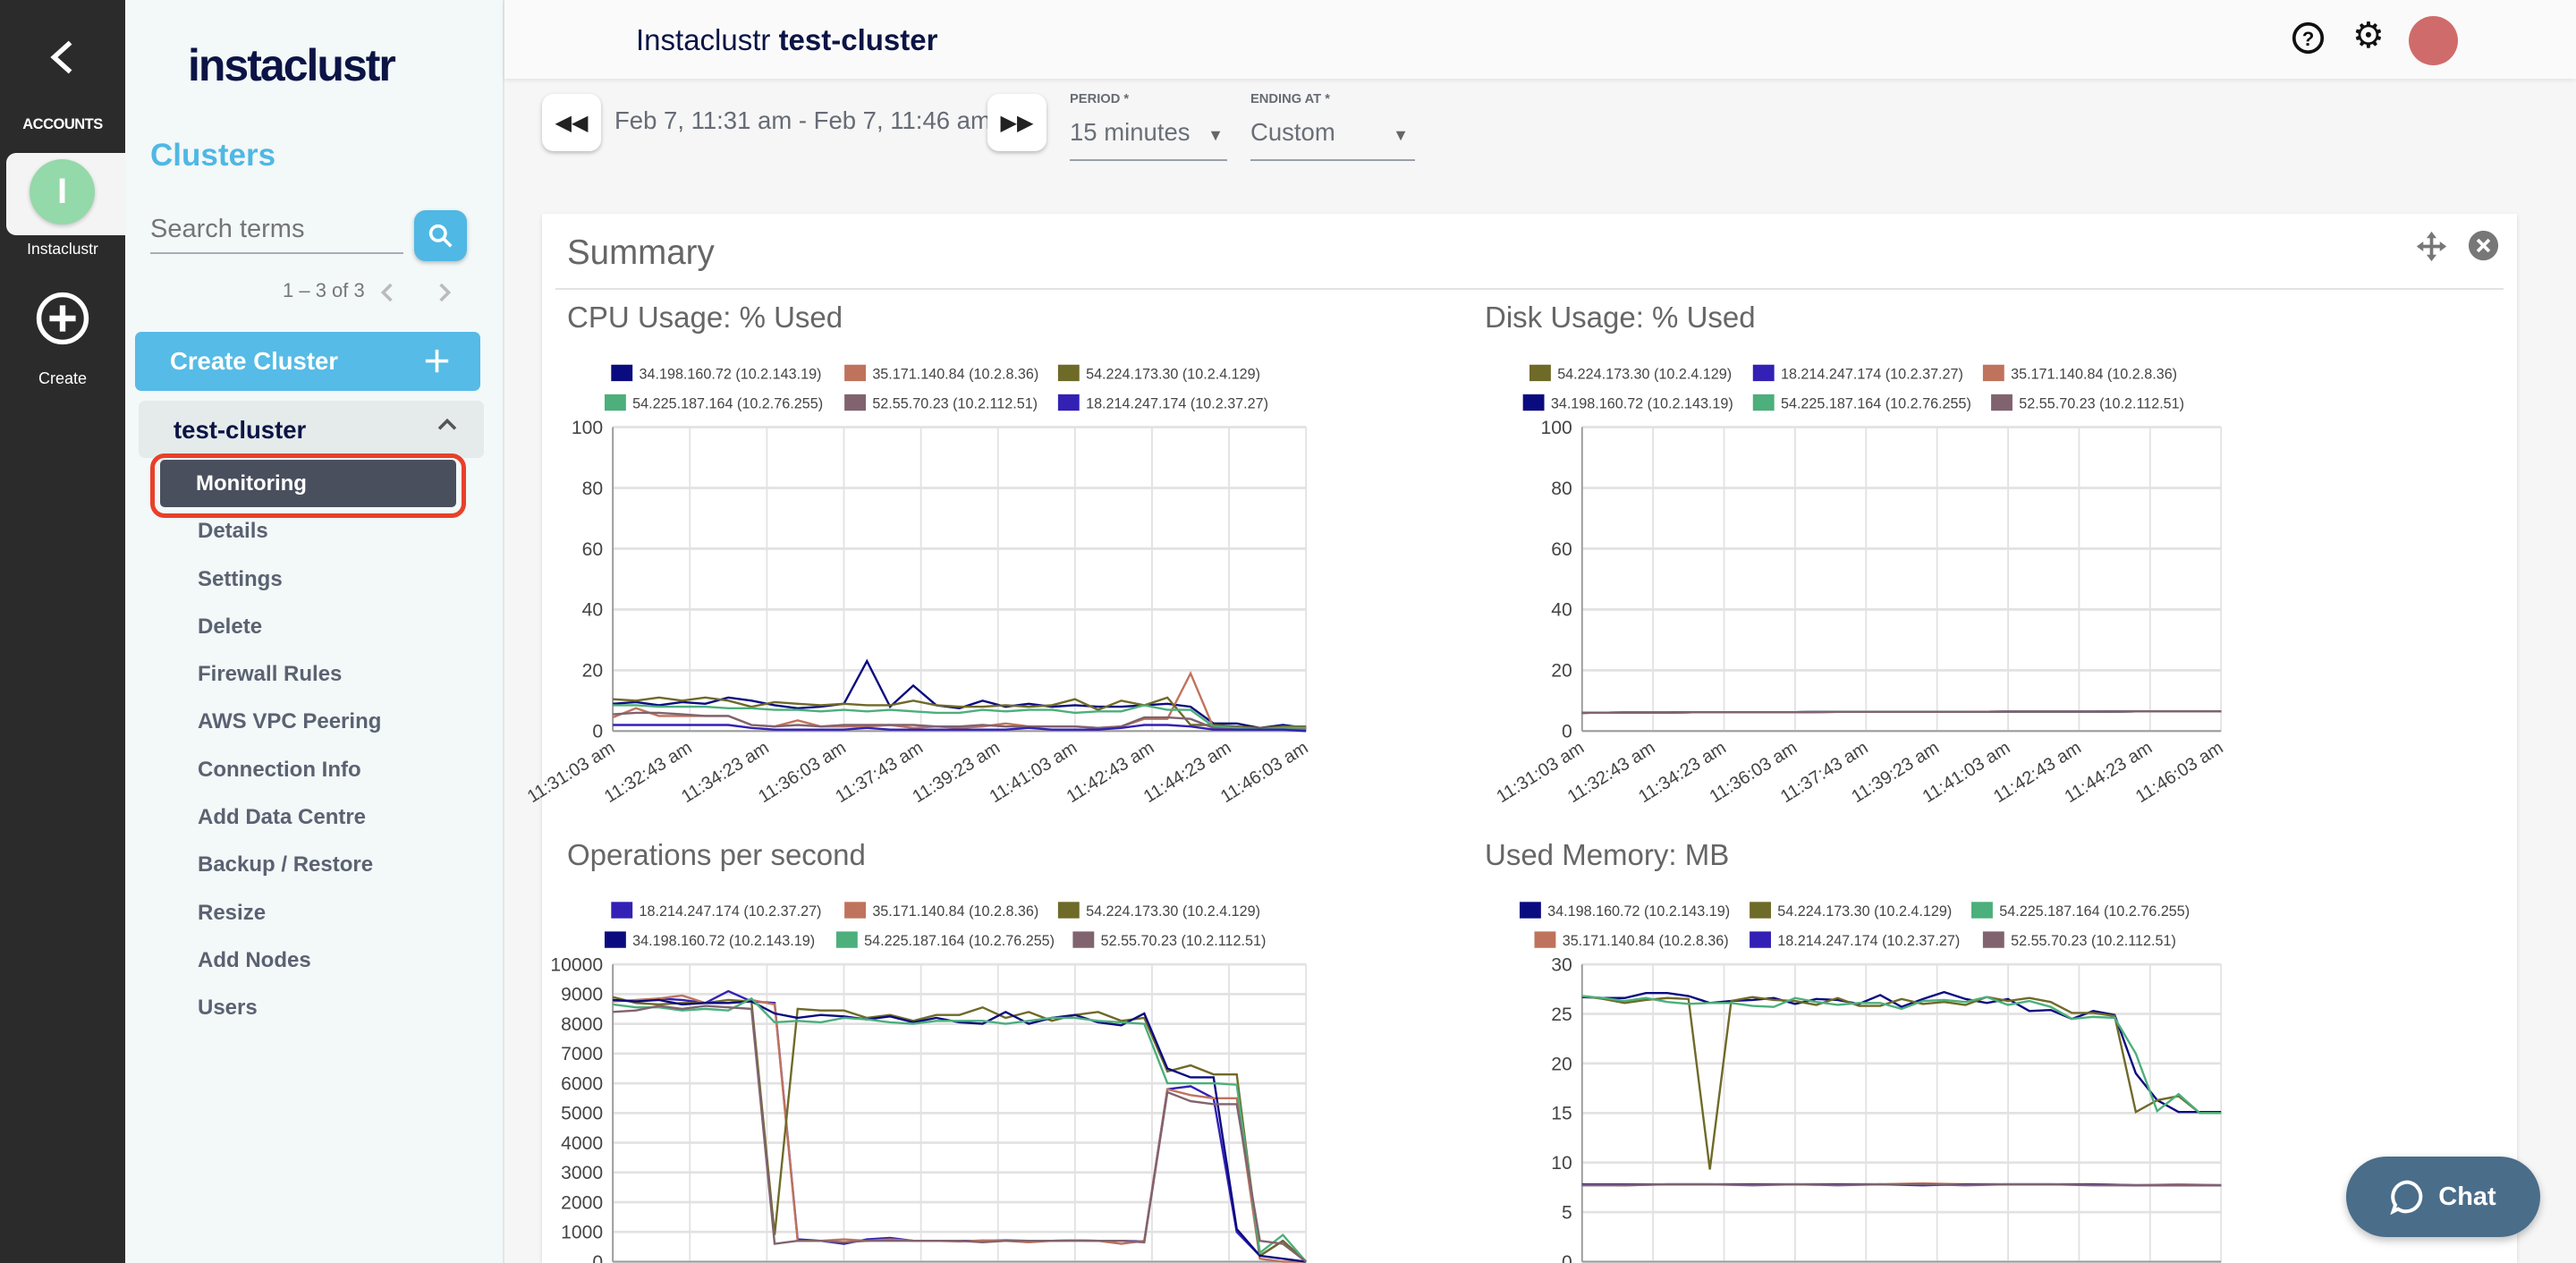 The height and width of the screenshot is (1263, 2576). I want to click on rewind-icon: ◀◀, so click(572, 122).